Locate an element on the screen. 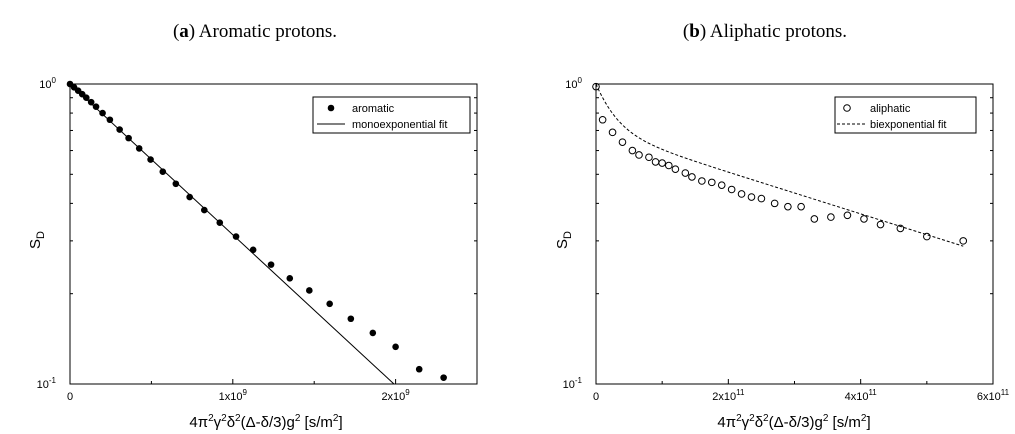 This screenshot has width=1015, height=434. panel-b-legend-aliphatic-marker is located at coordinates (847, 108).